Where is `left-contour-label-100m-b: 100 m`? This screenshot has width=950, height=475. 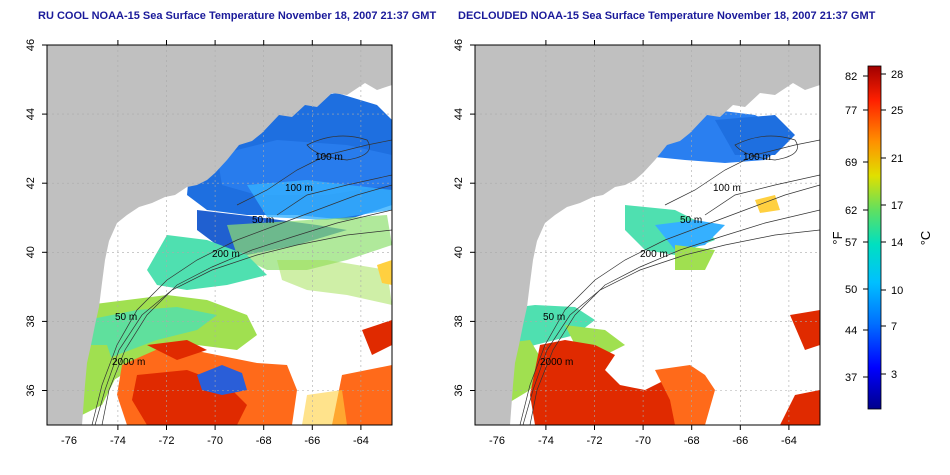
left-contour-label-100m-b: 100 m is located at coordinates (299, 188).